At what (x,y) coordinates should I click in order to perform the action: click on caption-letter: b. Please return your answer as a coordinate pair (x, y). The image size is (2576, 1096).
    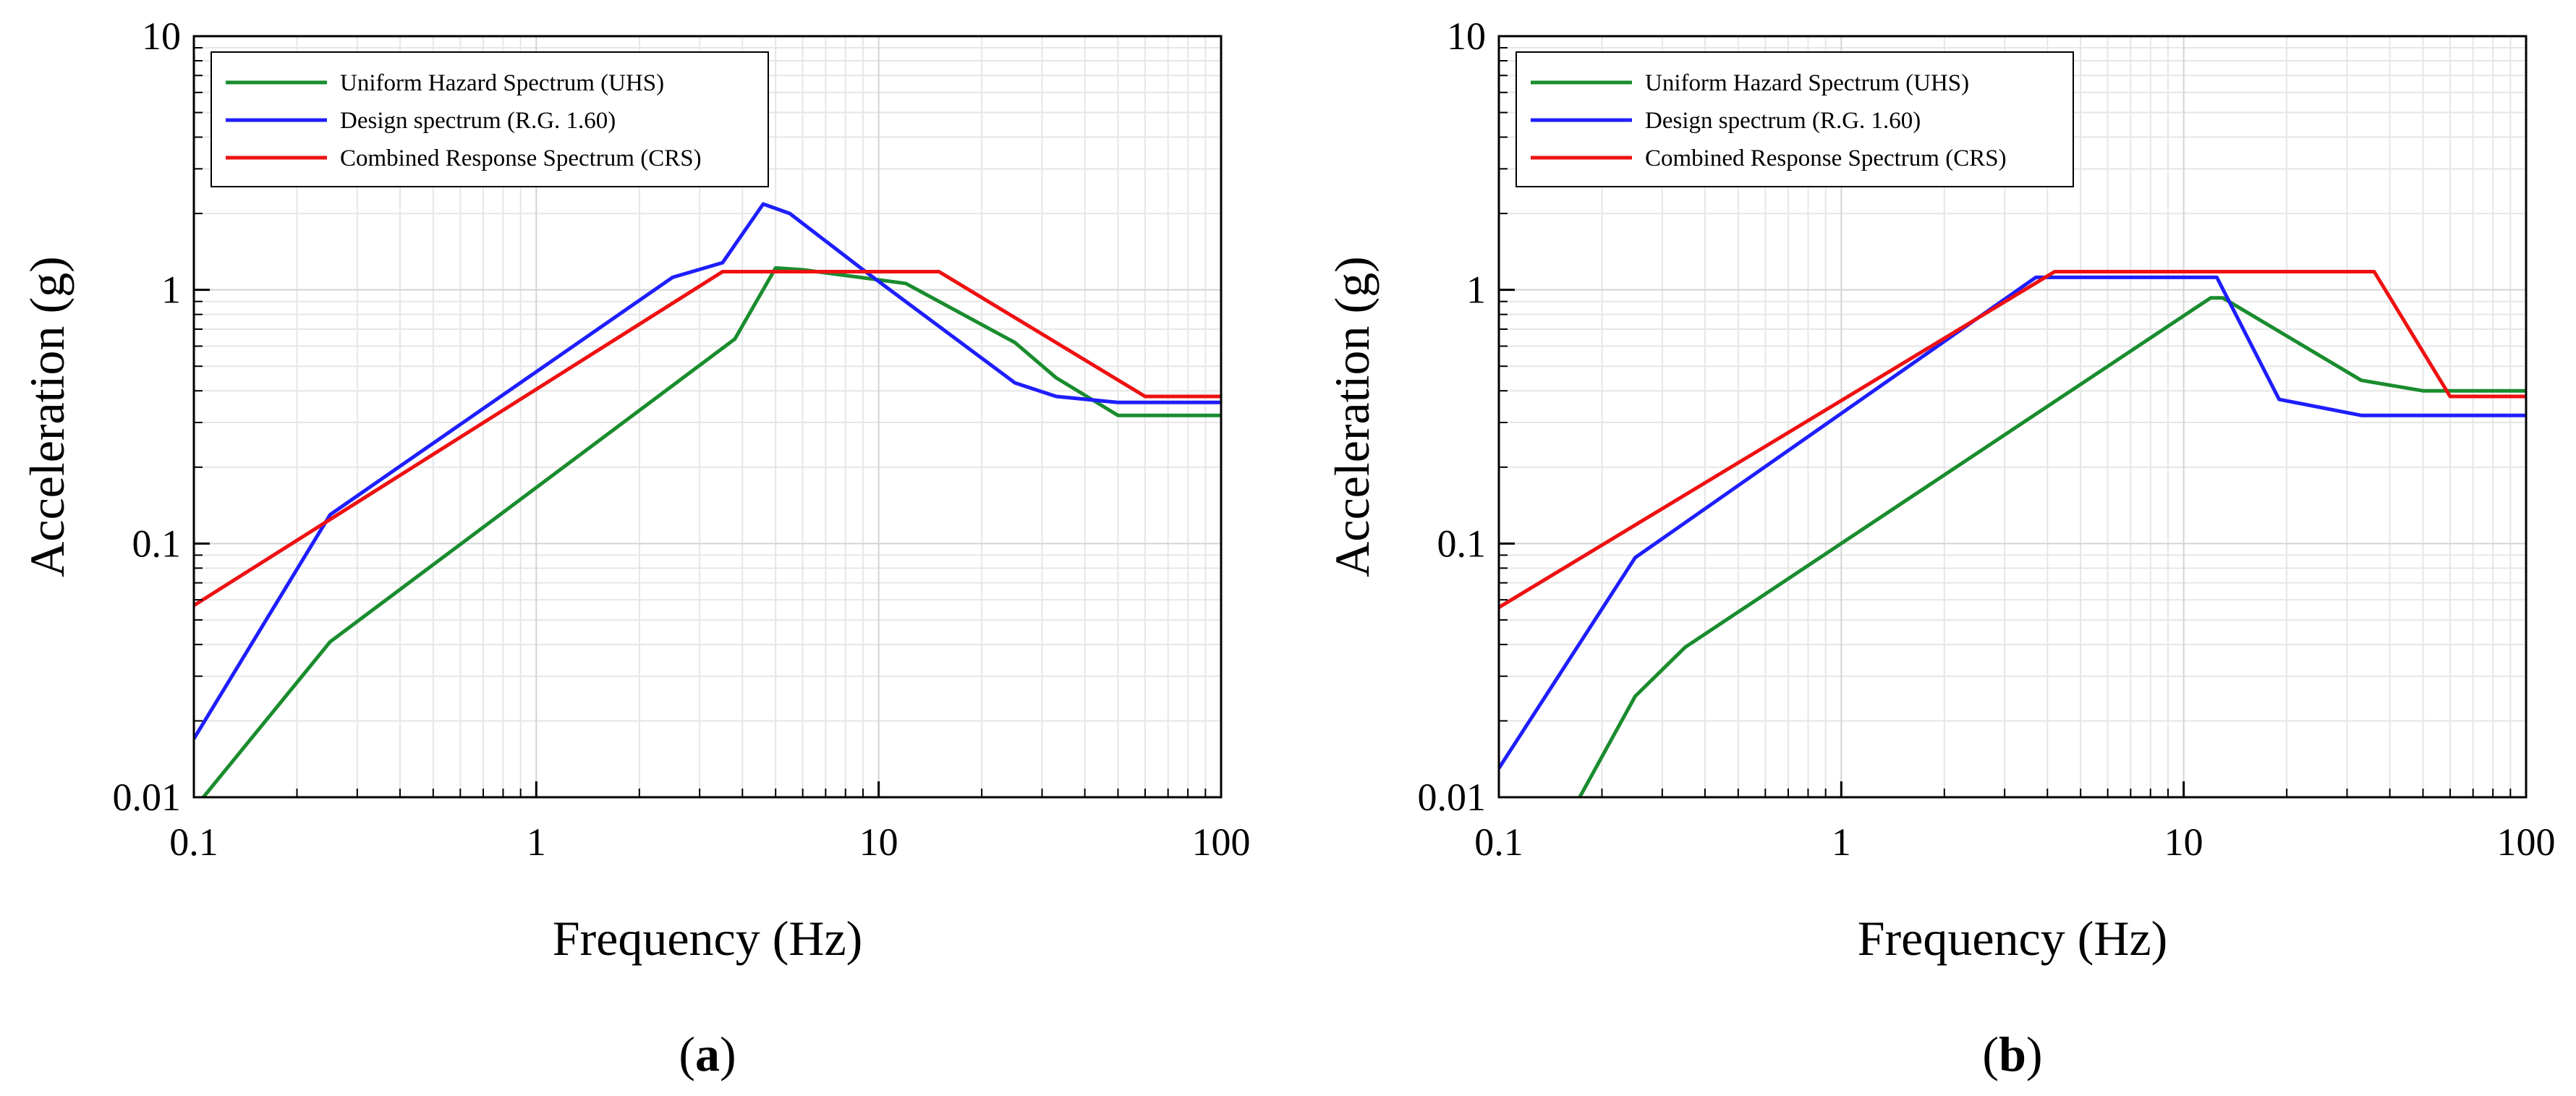
    Looking at the image, I should click on (2012, 1055).